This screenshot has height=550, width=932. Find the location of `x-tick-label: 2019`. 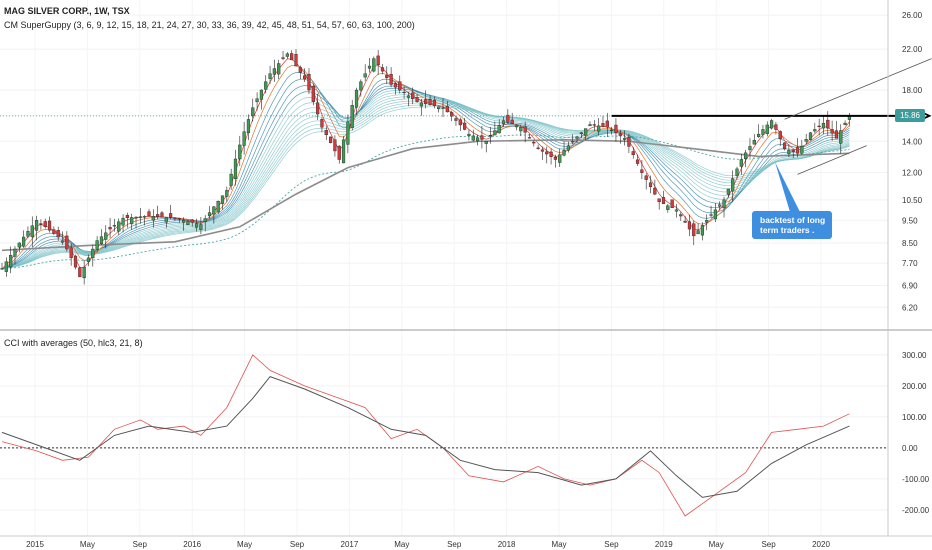

x-tick-label: 2019 is located at coordinates (664, 544).